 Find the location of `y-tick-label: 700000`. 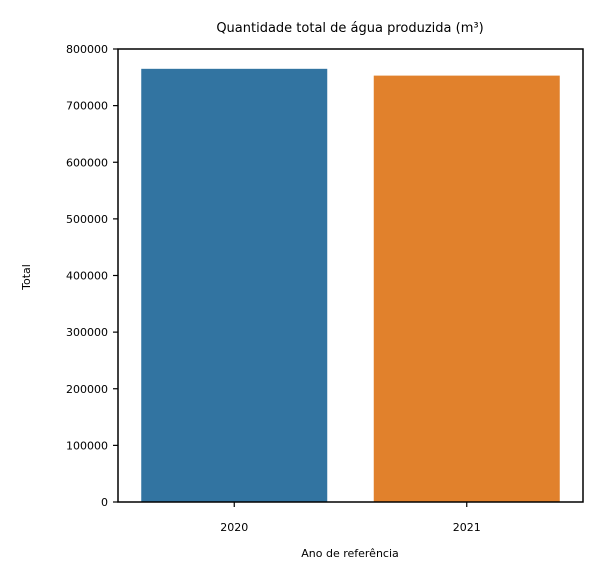

y-tick-label: 700000 is located at coordinates (87, 106).